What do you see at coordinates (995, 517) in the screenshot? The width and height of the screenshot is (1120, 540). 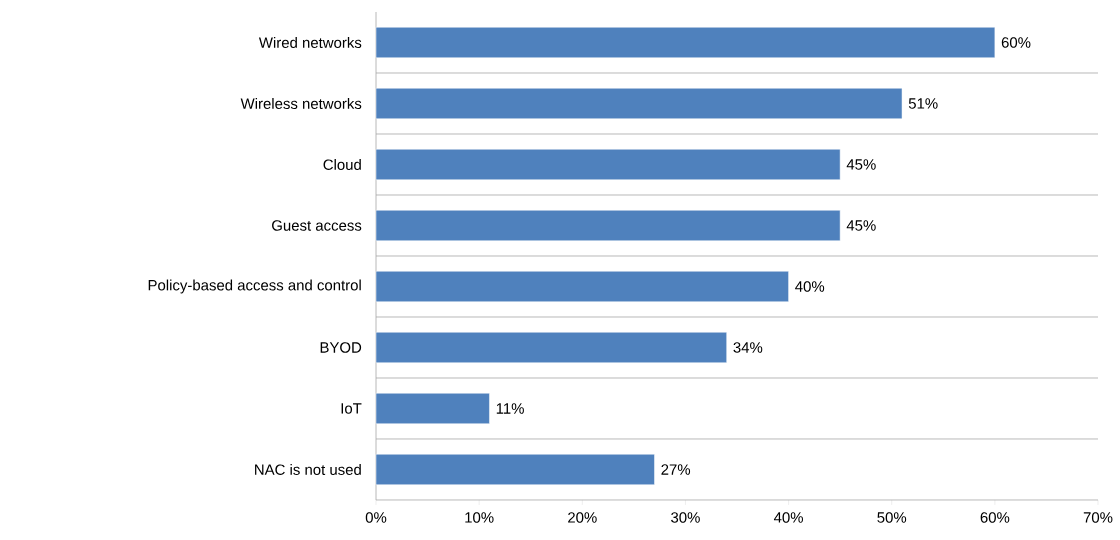 I see `x-tick-label: 60%` at bounding box center [995, 517].